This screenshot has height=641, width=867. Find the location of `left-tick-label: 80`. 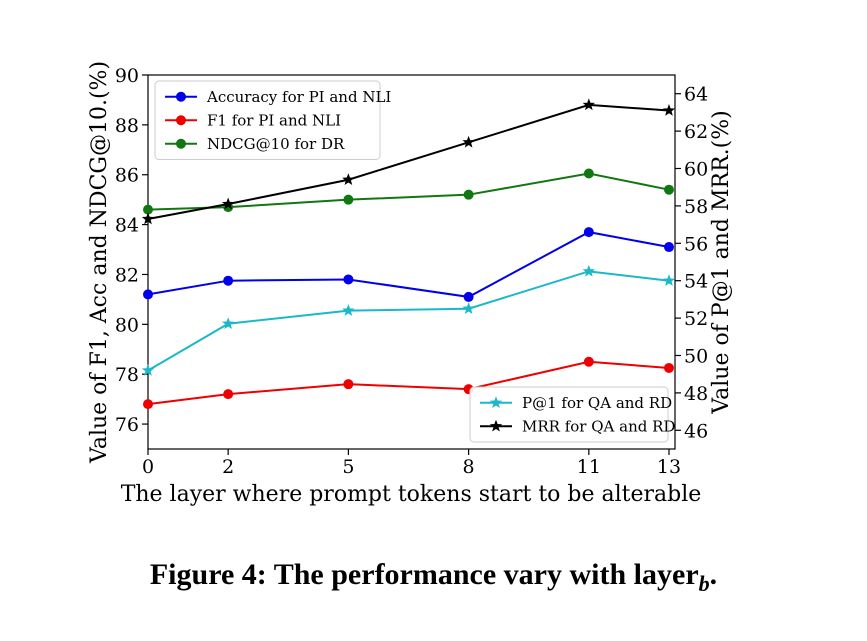

left-tick-label: 80 is located at coordinates (127, 325).